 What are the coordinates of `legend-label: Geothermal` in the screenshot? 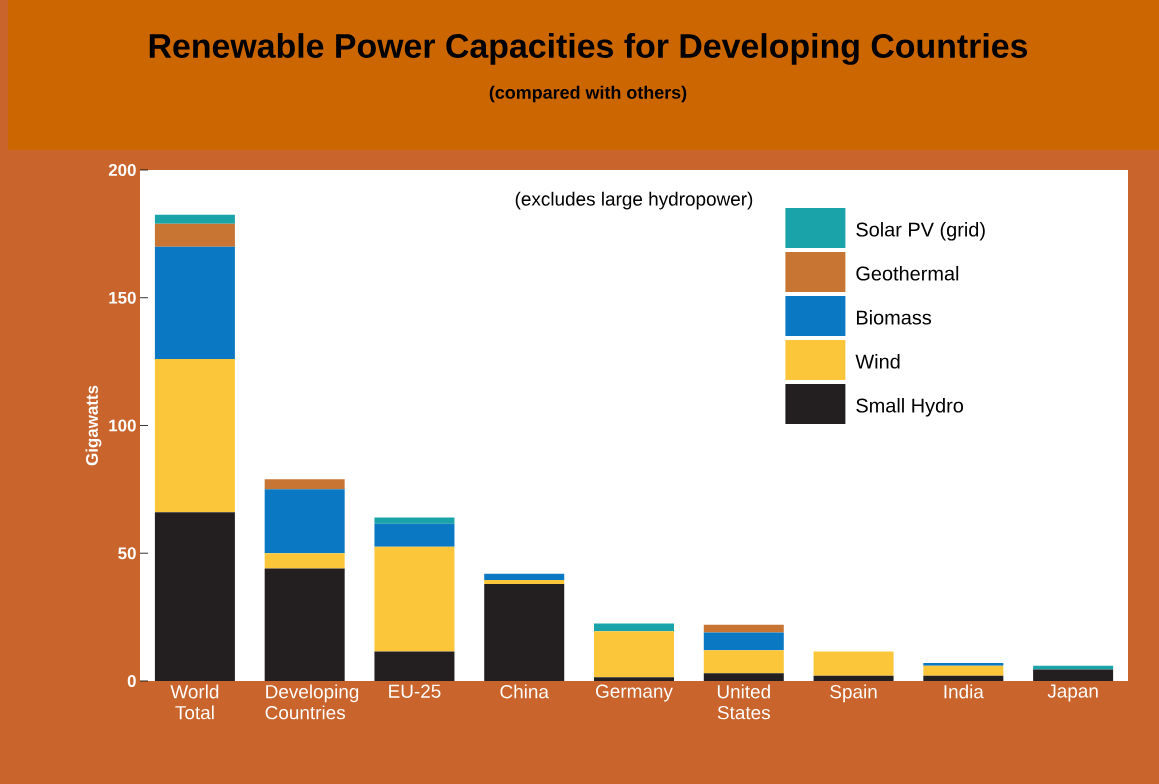 It's located at (907, 273).